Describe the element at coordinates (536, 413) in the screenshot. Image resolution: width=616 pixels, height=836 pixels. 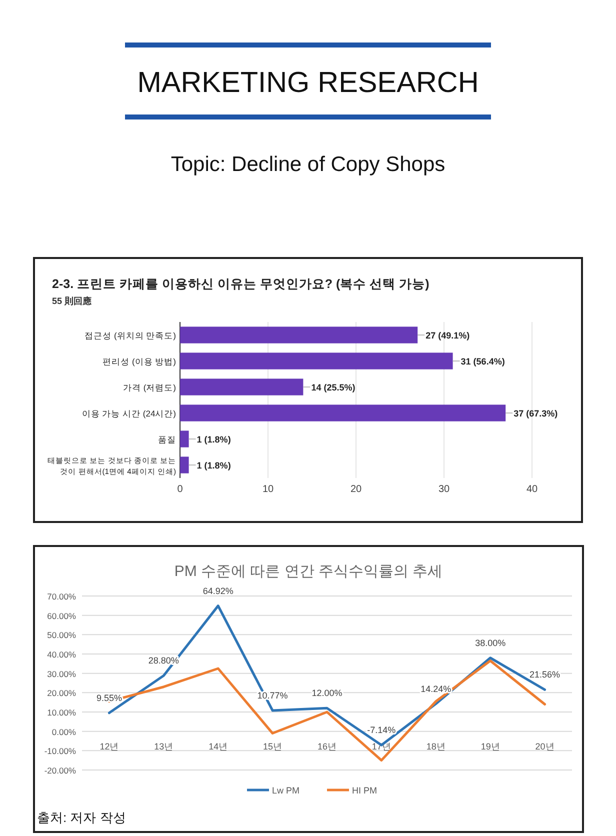
I see `data-label: 37 (67.3%)` at that location.